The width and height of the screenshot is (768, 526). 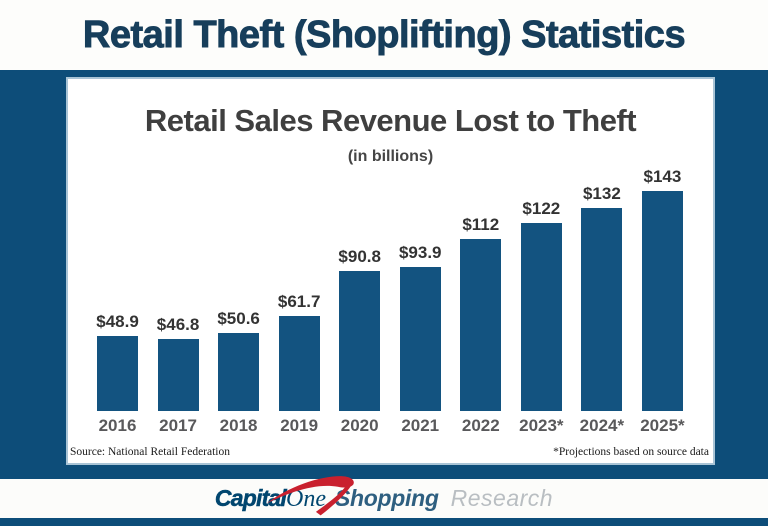 I want to click on bottom-border-strip, so click(x=384, y=522).